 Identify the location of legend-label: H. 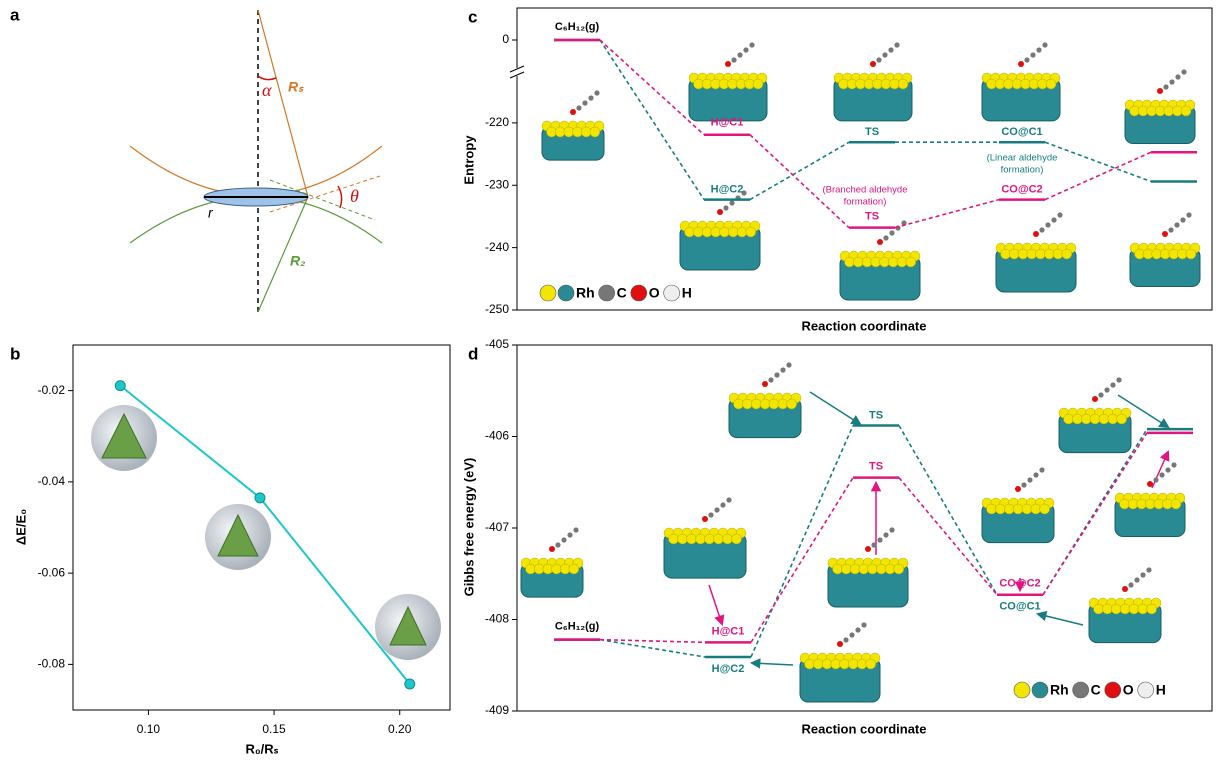
(687, 293).